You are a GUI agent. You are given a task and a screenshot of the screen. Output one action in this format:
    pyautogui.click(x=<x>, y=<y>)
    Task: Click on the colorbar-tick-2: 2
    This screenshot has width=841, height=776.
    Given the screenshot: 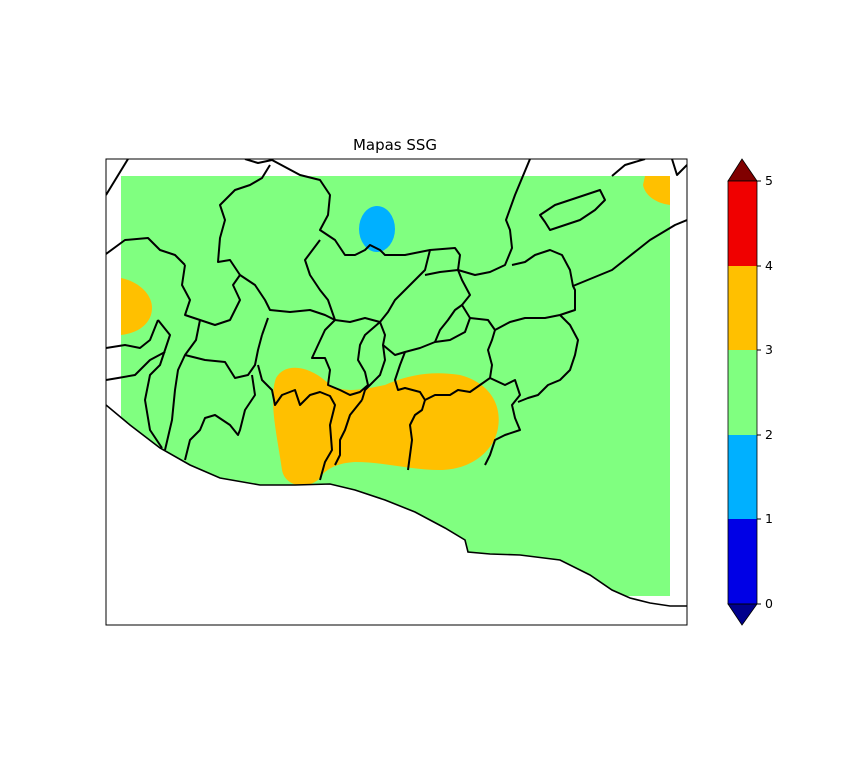 What is the action you would take?
    pyautogui.click(x=769, y=434)
    